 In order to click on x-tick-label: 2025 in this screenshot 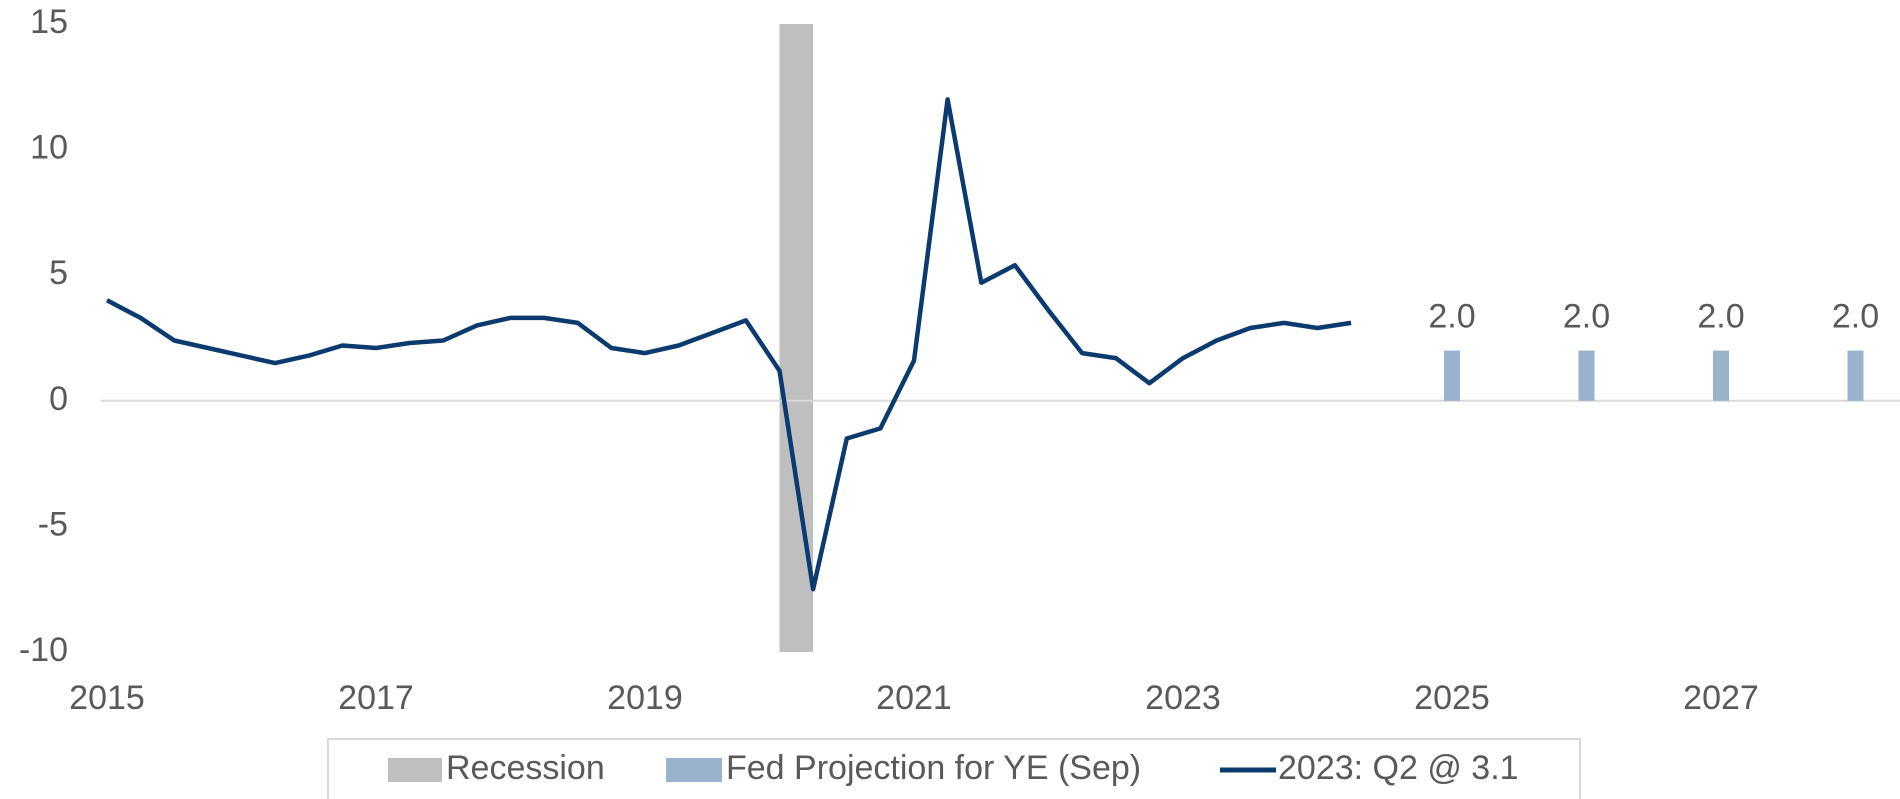, I will do `click(1452, 698)`.